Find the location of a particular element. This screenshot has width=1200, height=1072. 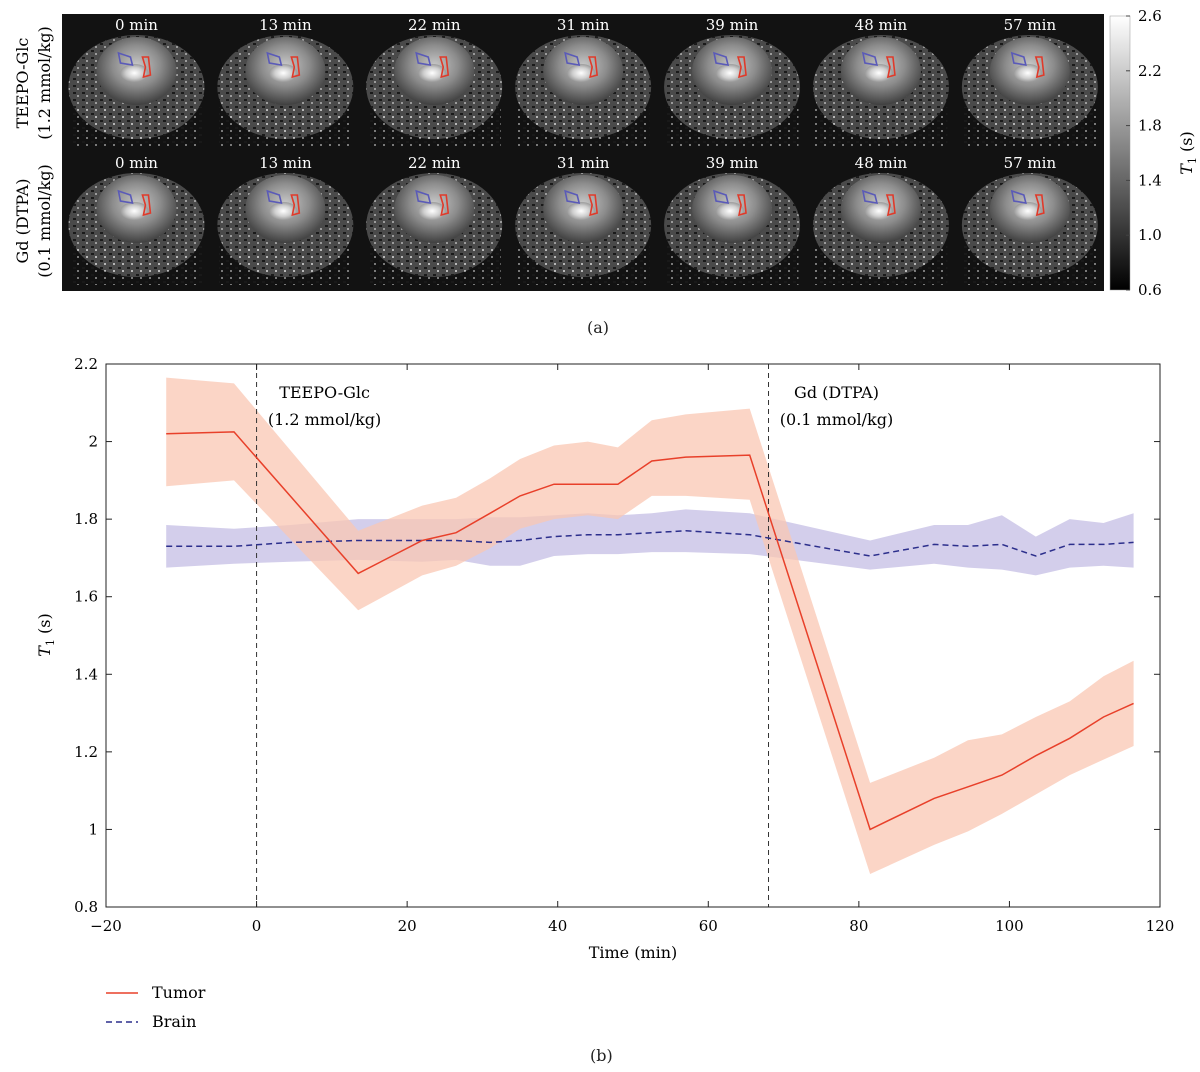

colorbar-label-subscript: 1 is located at coordinates (1192, 160).